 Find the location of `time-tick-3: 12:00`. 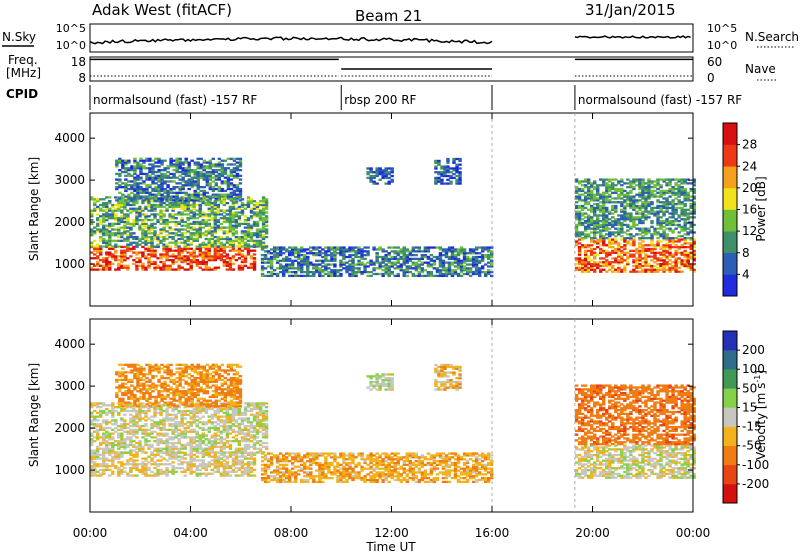

time-tick-3: 12:00 is located at coordinates (391, 533).